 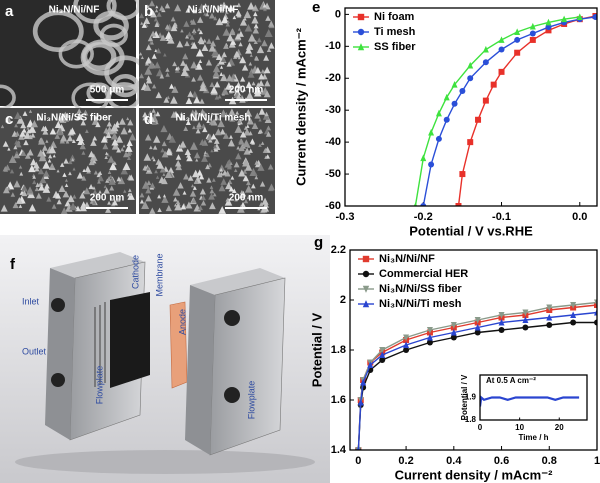 What do you see at coordinates (107, 90) in the screenshot?
I see `scale-label: 500 μm` at bounding box center [107, 90].